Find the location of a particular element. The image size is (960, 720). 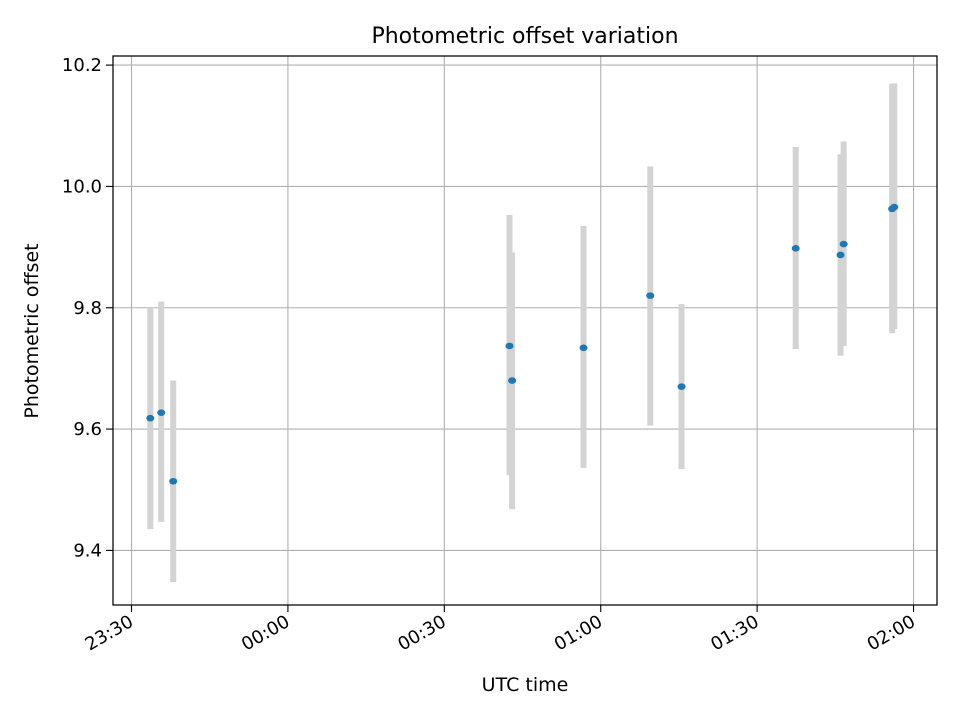

y-tick-label: 10.2 is located at coordinates (82, 65).